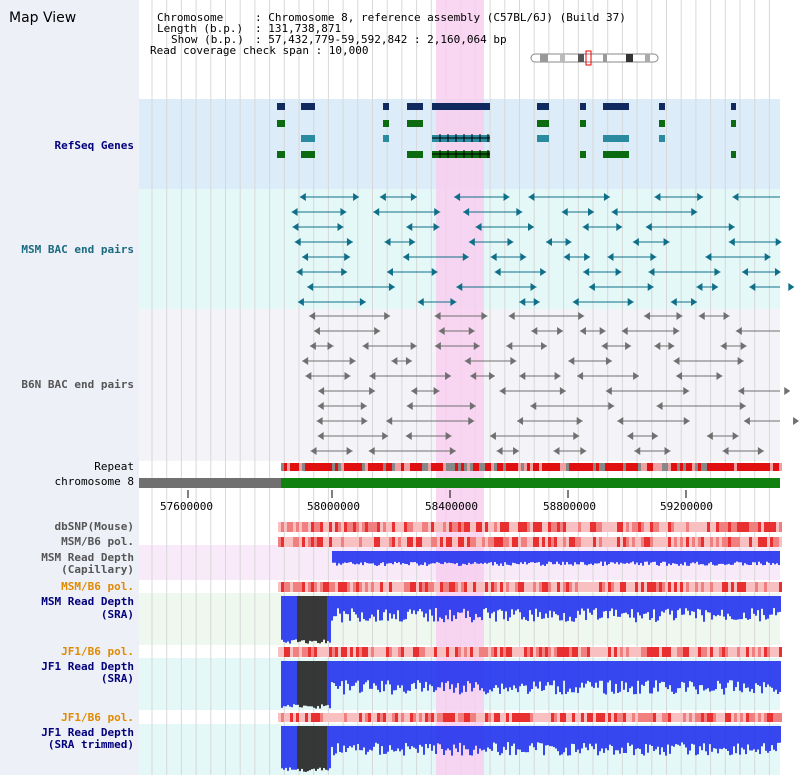 The image size is (800, 775). Describe the element at coordinates (97, 717) in the screenshot. I see `track-label-jf1-b6-pol-2: JF1/B6 pol.` at that location.